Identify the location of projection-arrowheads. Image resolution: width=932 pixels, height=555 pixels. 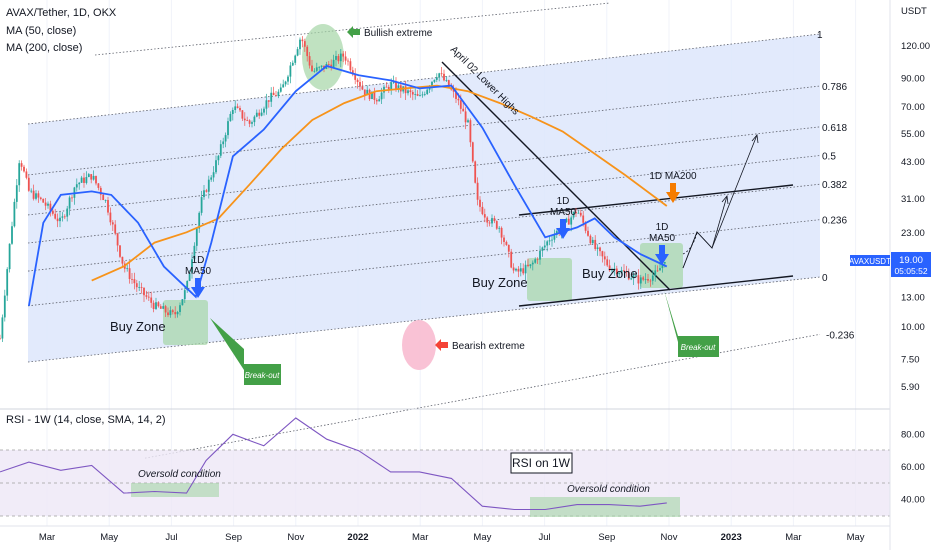
(740, 169).